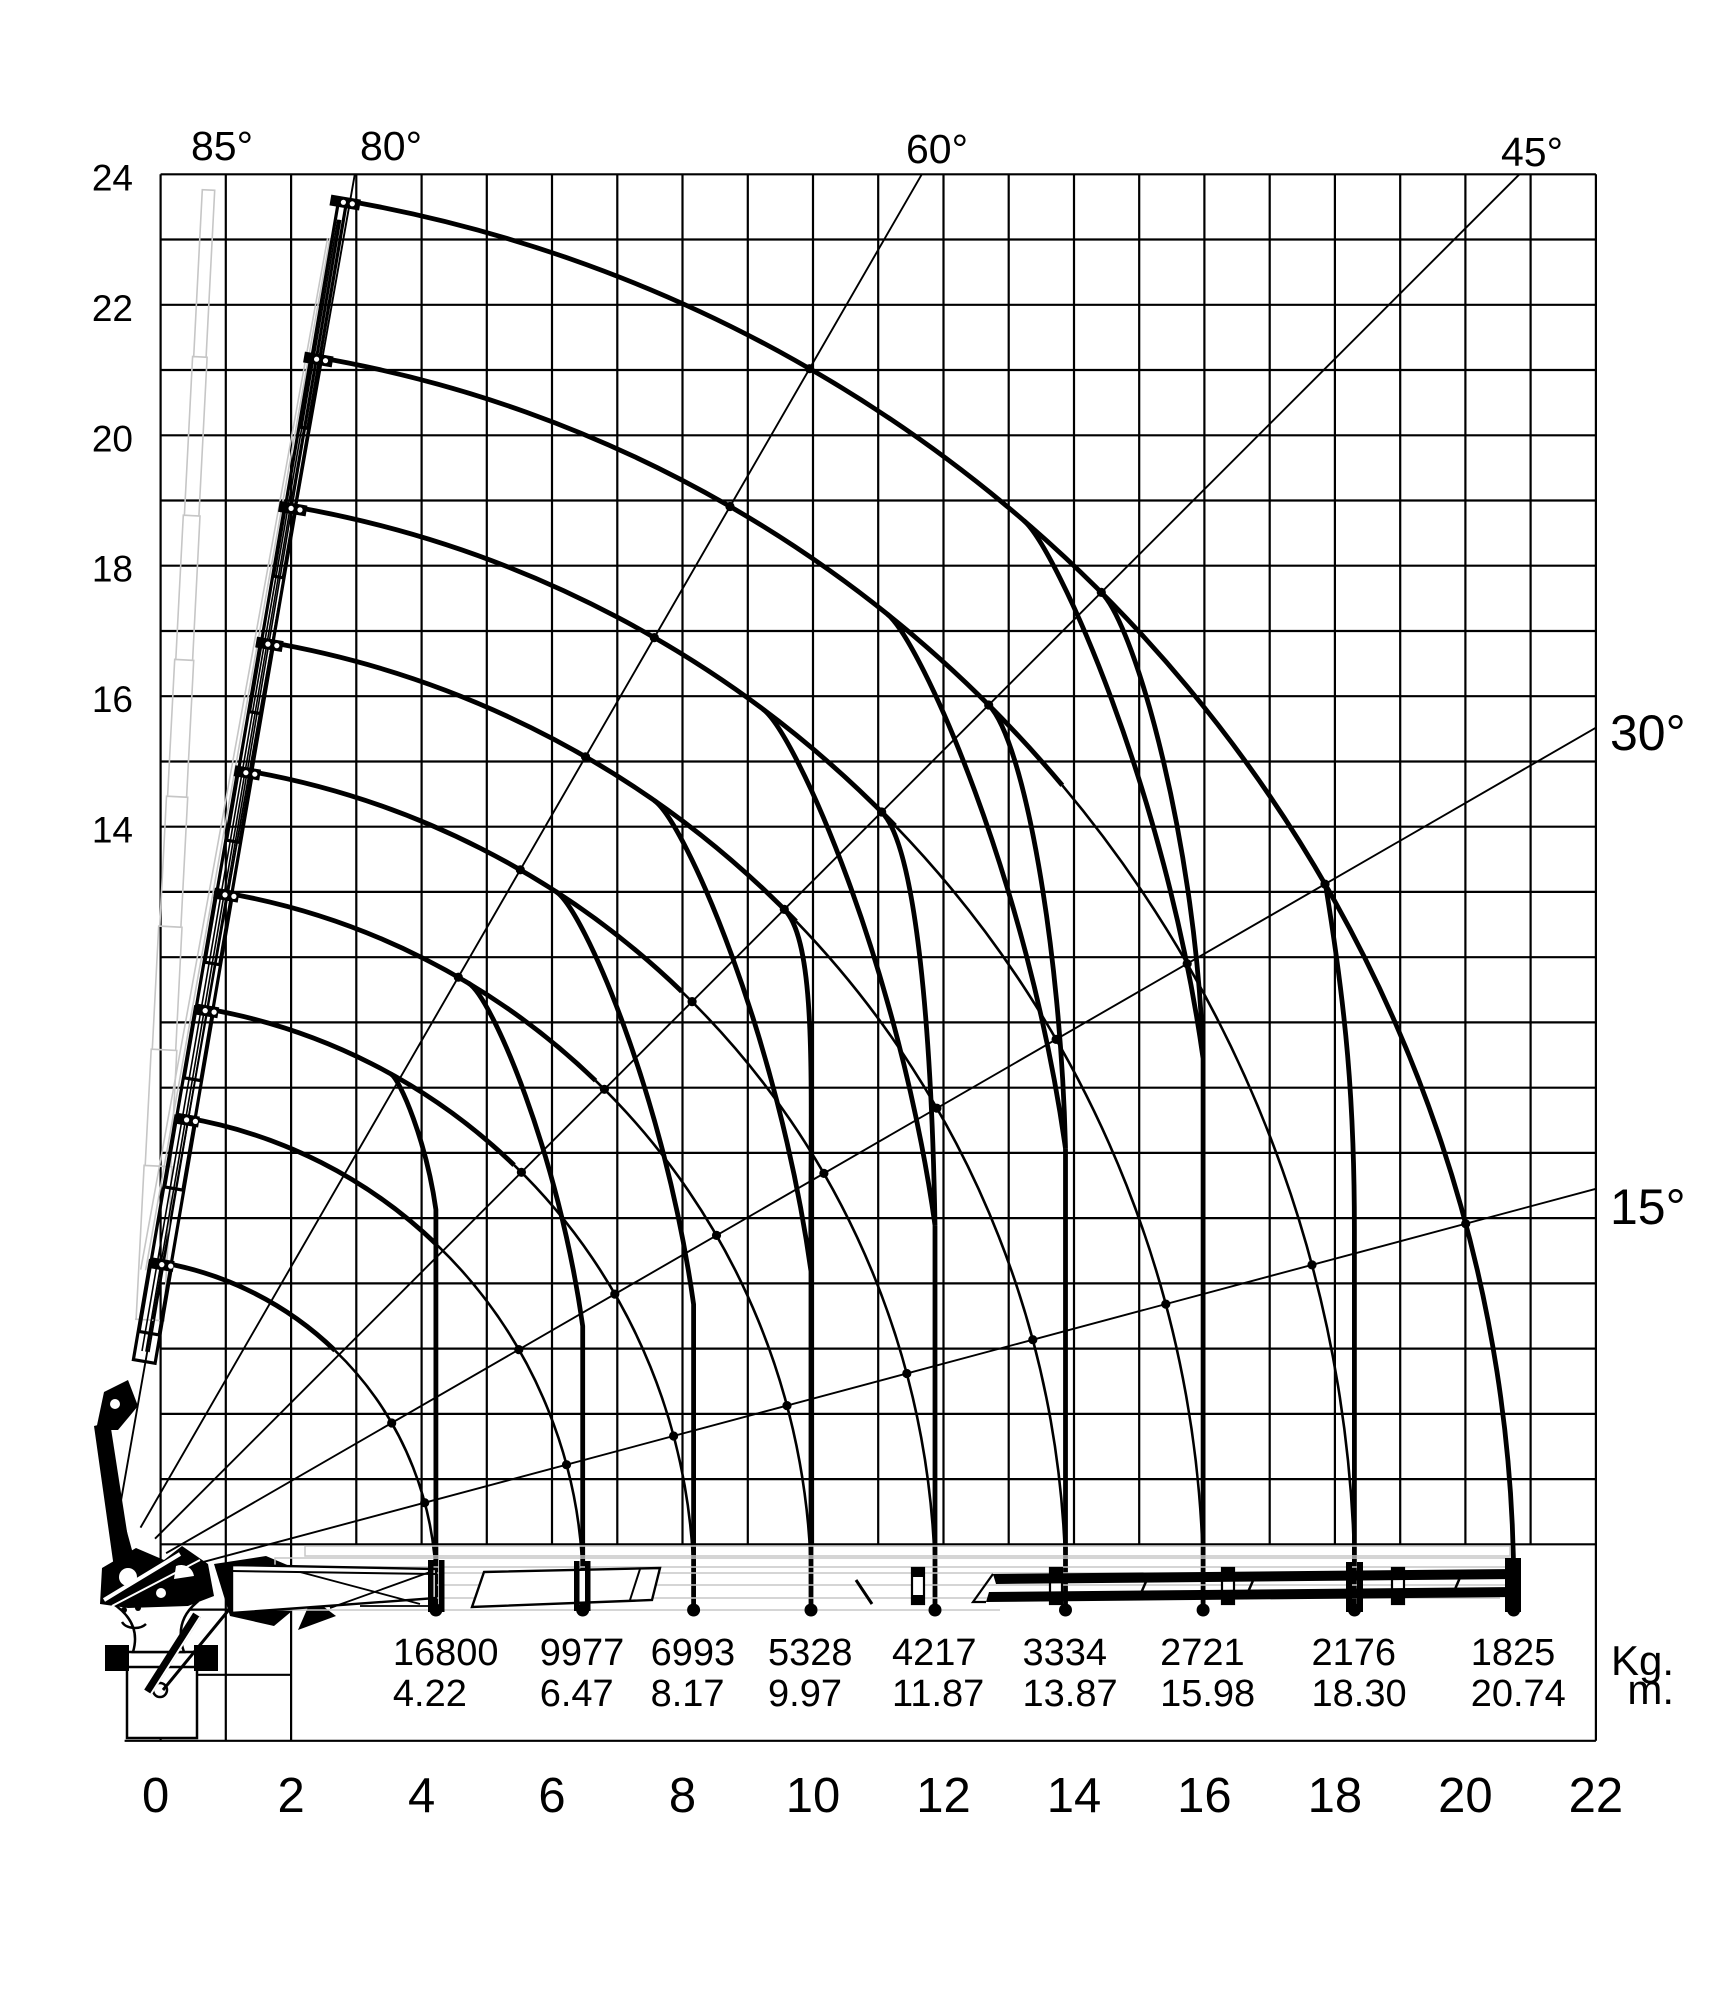 This screenshot has width=1718, height=2000. Describe the element at coordinates (391, 146) in the screenshot. I see `svg-text: 80°` at that location.